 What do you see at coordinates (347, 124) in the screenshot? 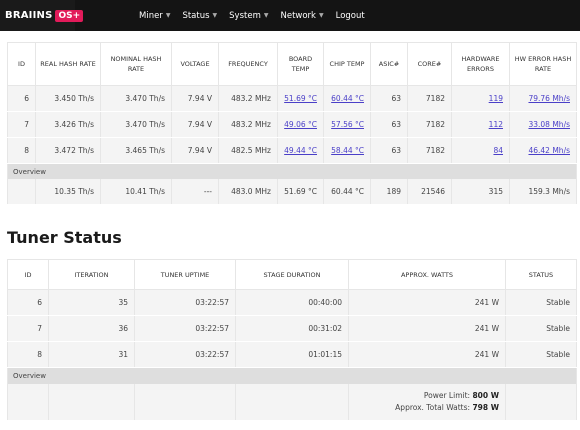
I see `chip-temp-link: 57.56 °C` at bounding box center [347, 124].